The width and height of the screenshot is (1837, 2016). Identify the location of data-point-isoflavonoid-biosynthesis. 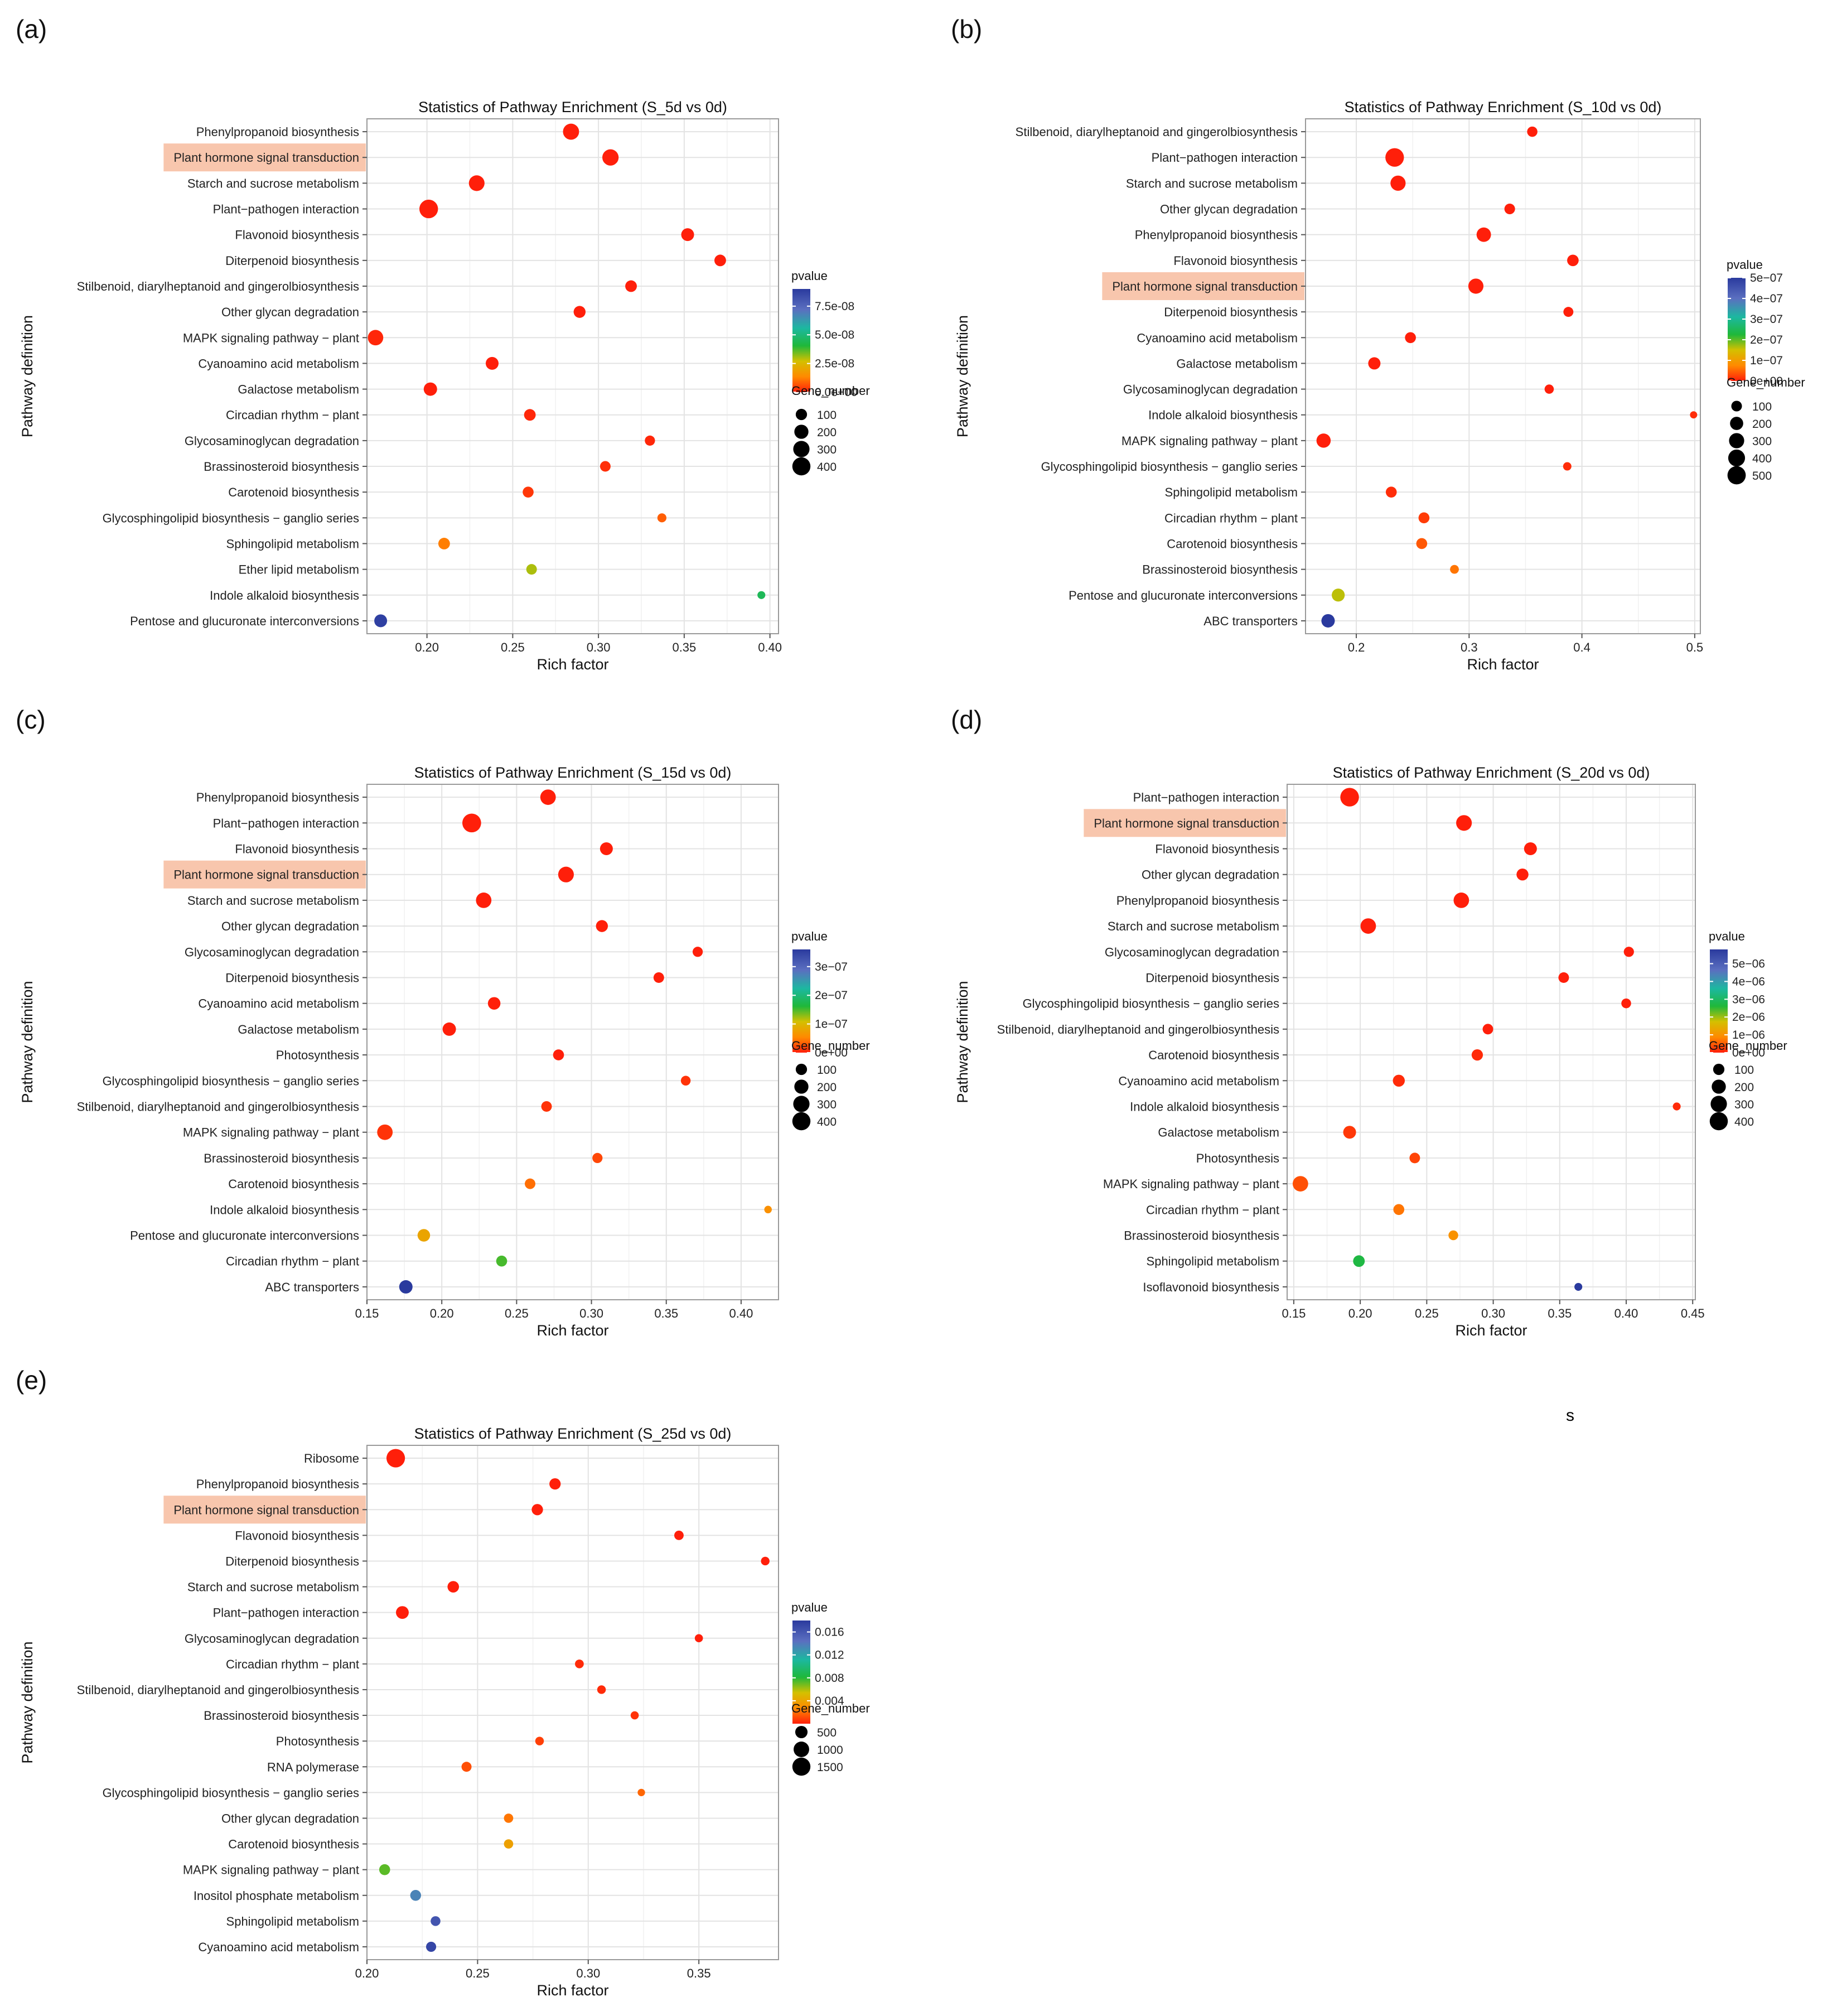
(1578, 1286).